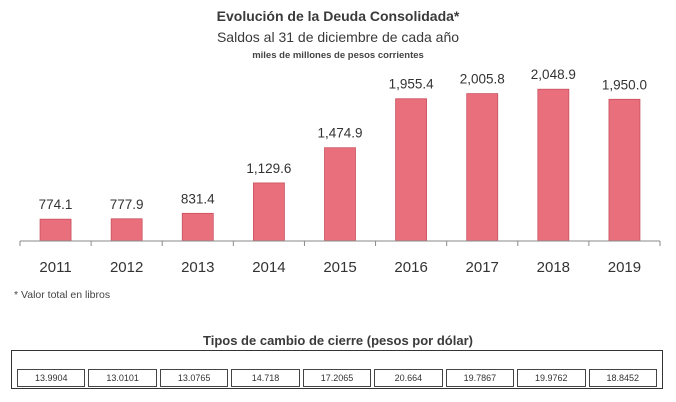  What do you see at coordinates (197, 227) in the screenshot?
I see `bar-2013` at bounding box center [197, 227].